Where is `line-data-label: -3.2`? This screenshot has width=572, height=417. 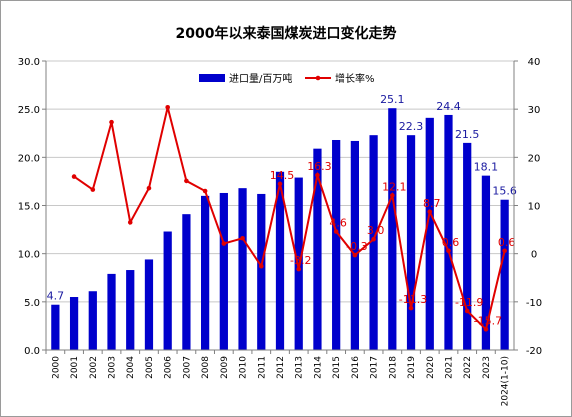
line-data-label: -3.2 is located at coordinates (300, 260).